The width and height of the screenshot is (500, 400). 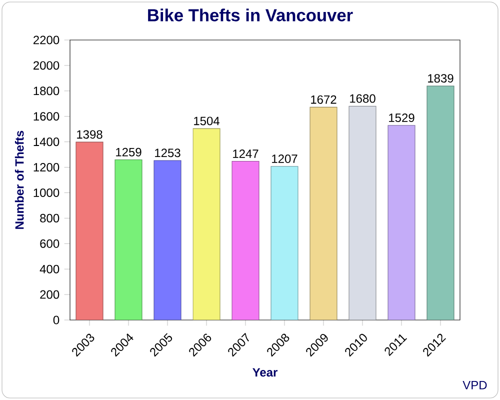 What do you see at coordinates (47, 167) in the screenshot?
I see `y-tick-label: 1200` at bounding box center [47, 167].